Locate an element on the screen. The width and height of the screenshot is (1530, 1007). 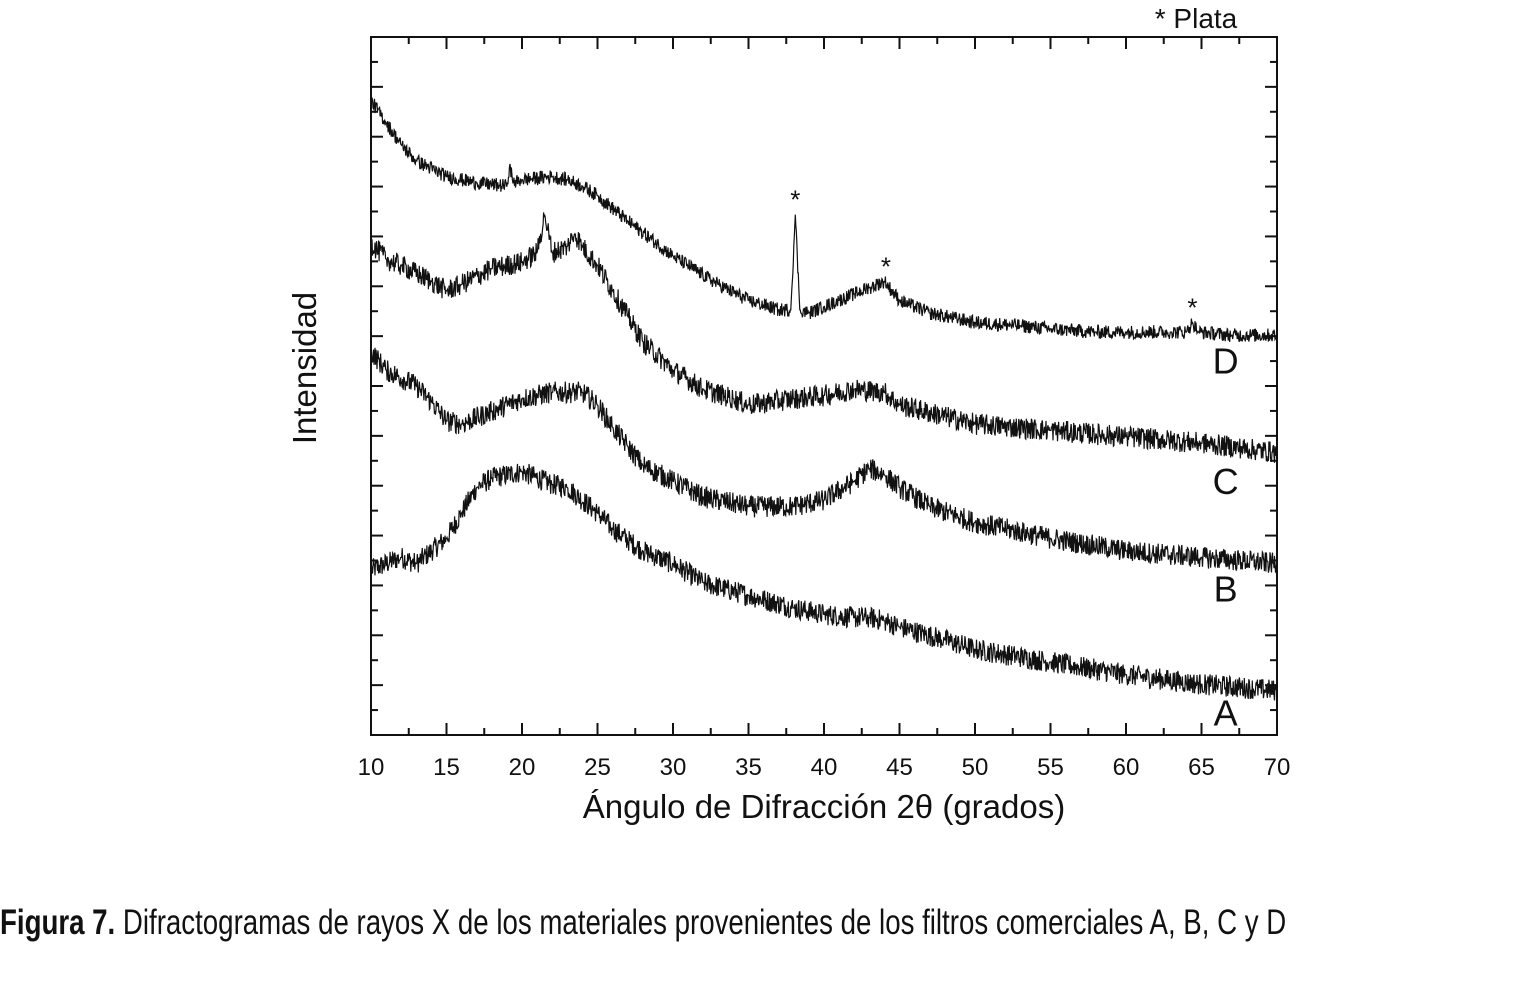
series-labels: D C B A is located at coordinates (1226, 536).